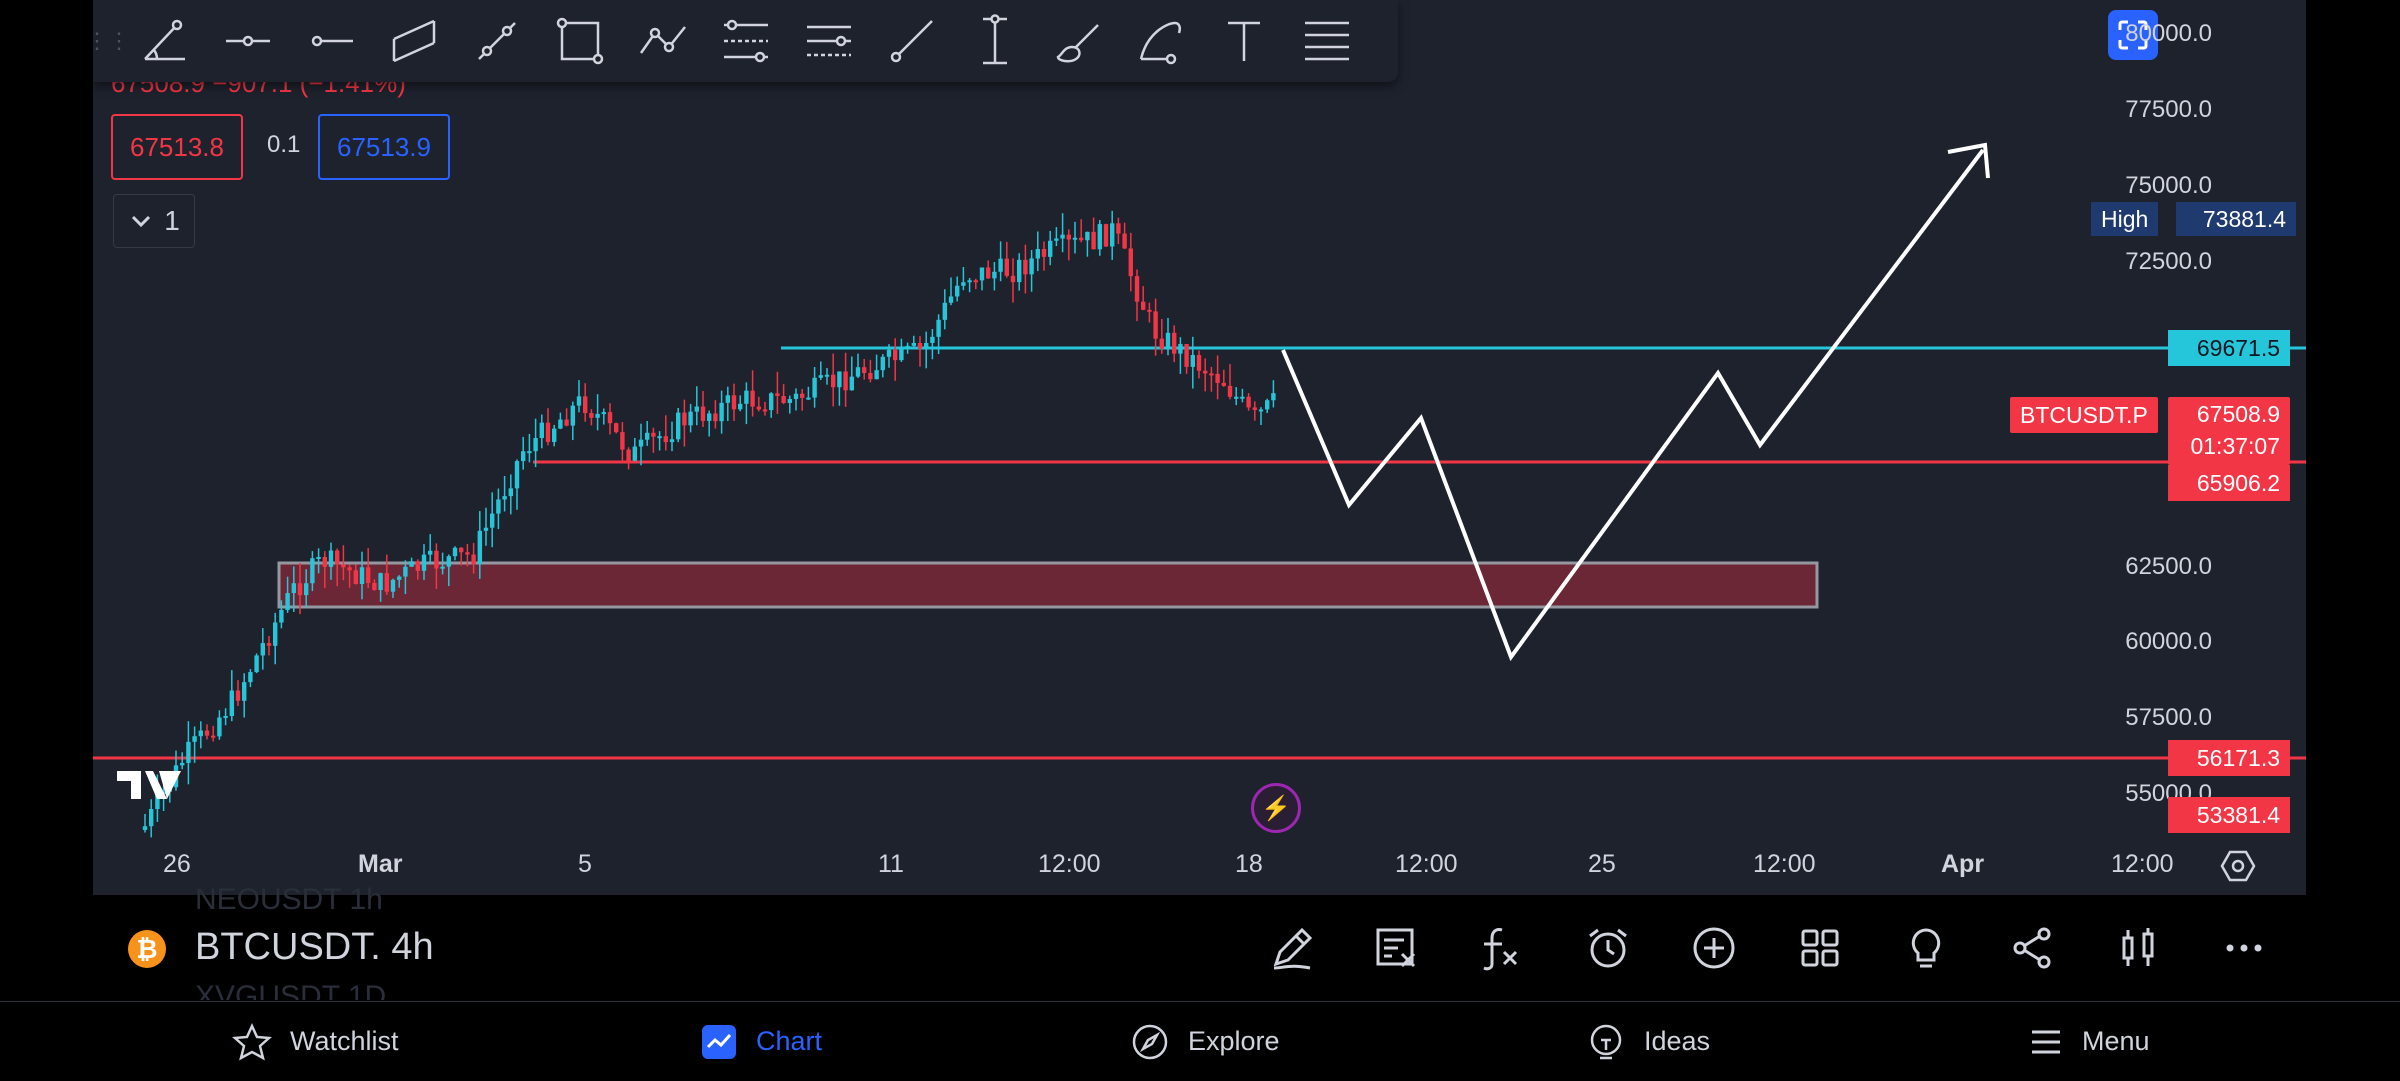  Describe the element at coordinates (1276, 808) in the screenshot. I see `lightning-icon: ⚡` at that location.